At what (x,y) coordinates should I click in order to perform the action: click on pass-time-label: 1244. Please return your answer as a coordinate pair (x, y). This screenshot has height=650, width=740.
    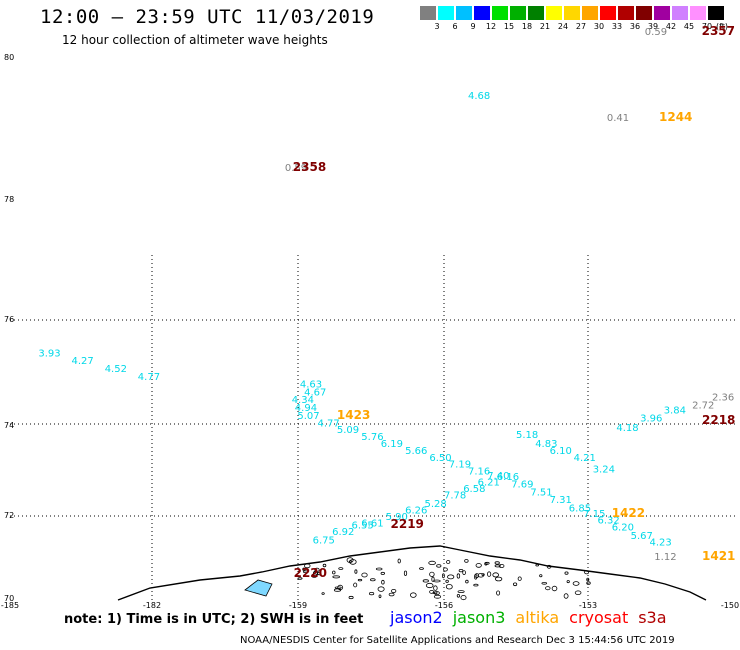
    Looking at the image, I should click on (675, 117).